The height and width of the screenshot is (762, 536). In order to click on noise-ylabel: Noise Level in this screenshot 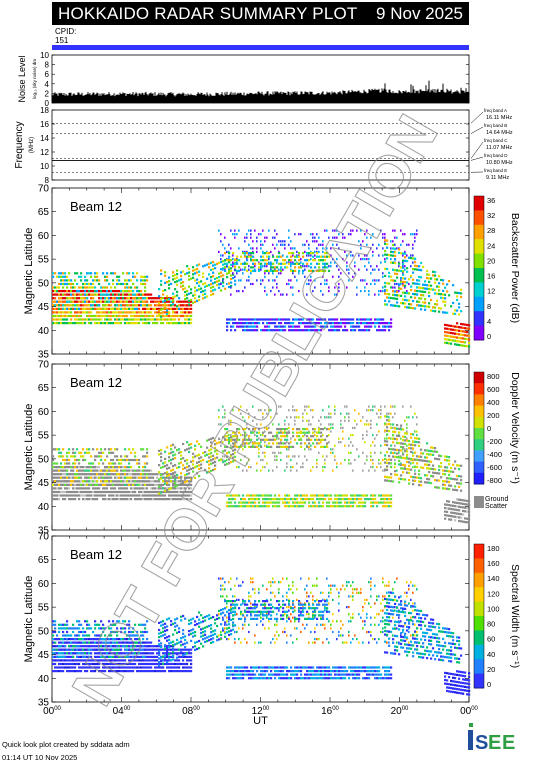, I will do `click(22, 78)`.